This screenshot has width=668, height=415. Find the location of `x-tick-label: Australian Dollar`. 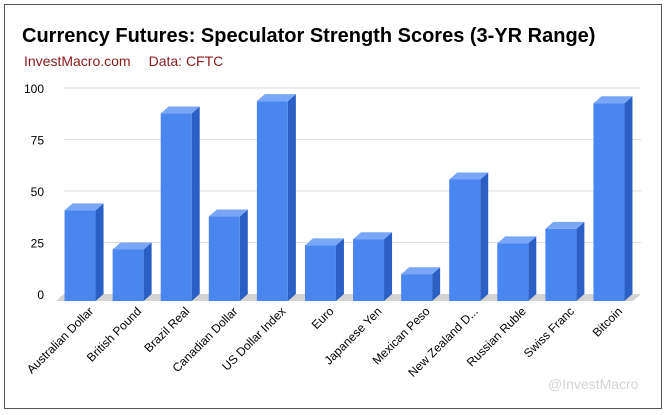

x-tick-label: Australian Dollar is located at coordinates (60, 340).